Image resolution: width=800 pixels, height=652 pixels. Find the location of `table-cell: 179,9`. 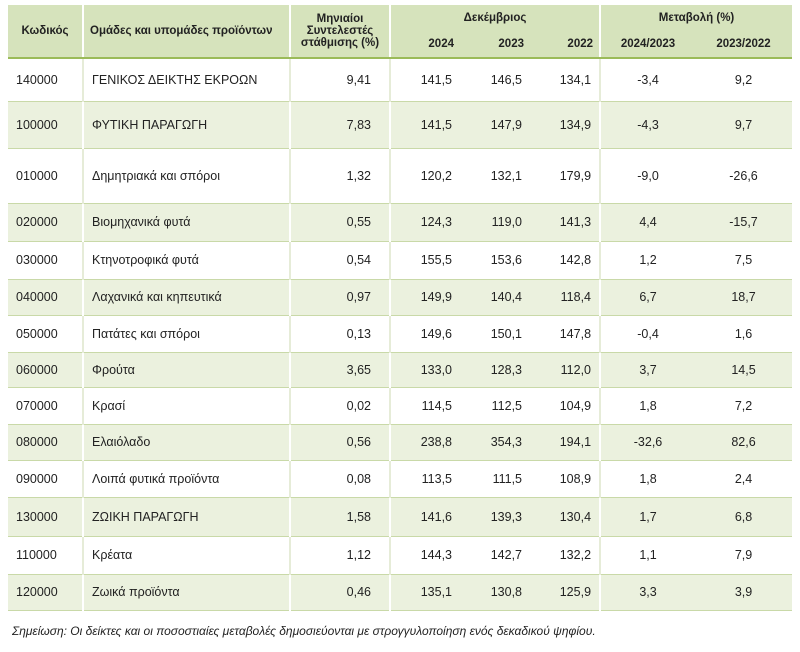

table-cell: 179,9 is located at coordinates (566, 176).